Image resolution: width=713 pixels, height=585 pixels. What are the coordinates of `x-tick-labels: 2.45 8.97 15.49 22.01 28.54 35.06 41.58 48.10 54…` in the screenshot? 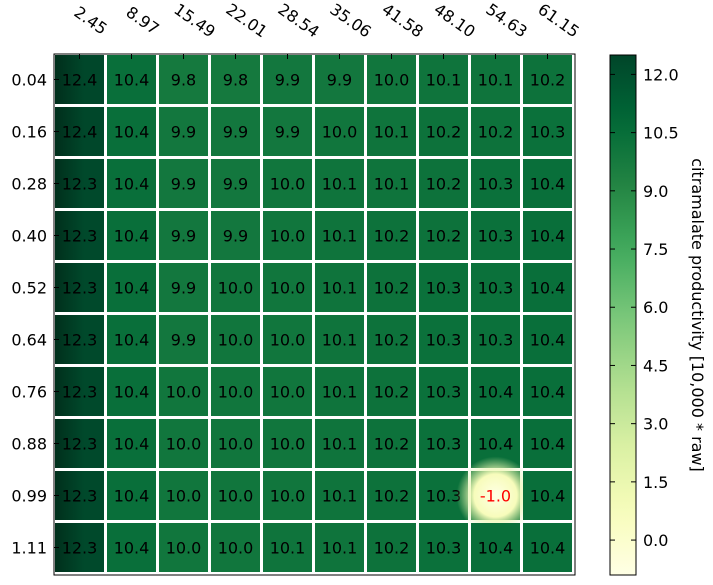 It's located at (327, 29).